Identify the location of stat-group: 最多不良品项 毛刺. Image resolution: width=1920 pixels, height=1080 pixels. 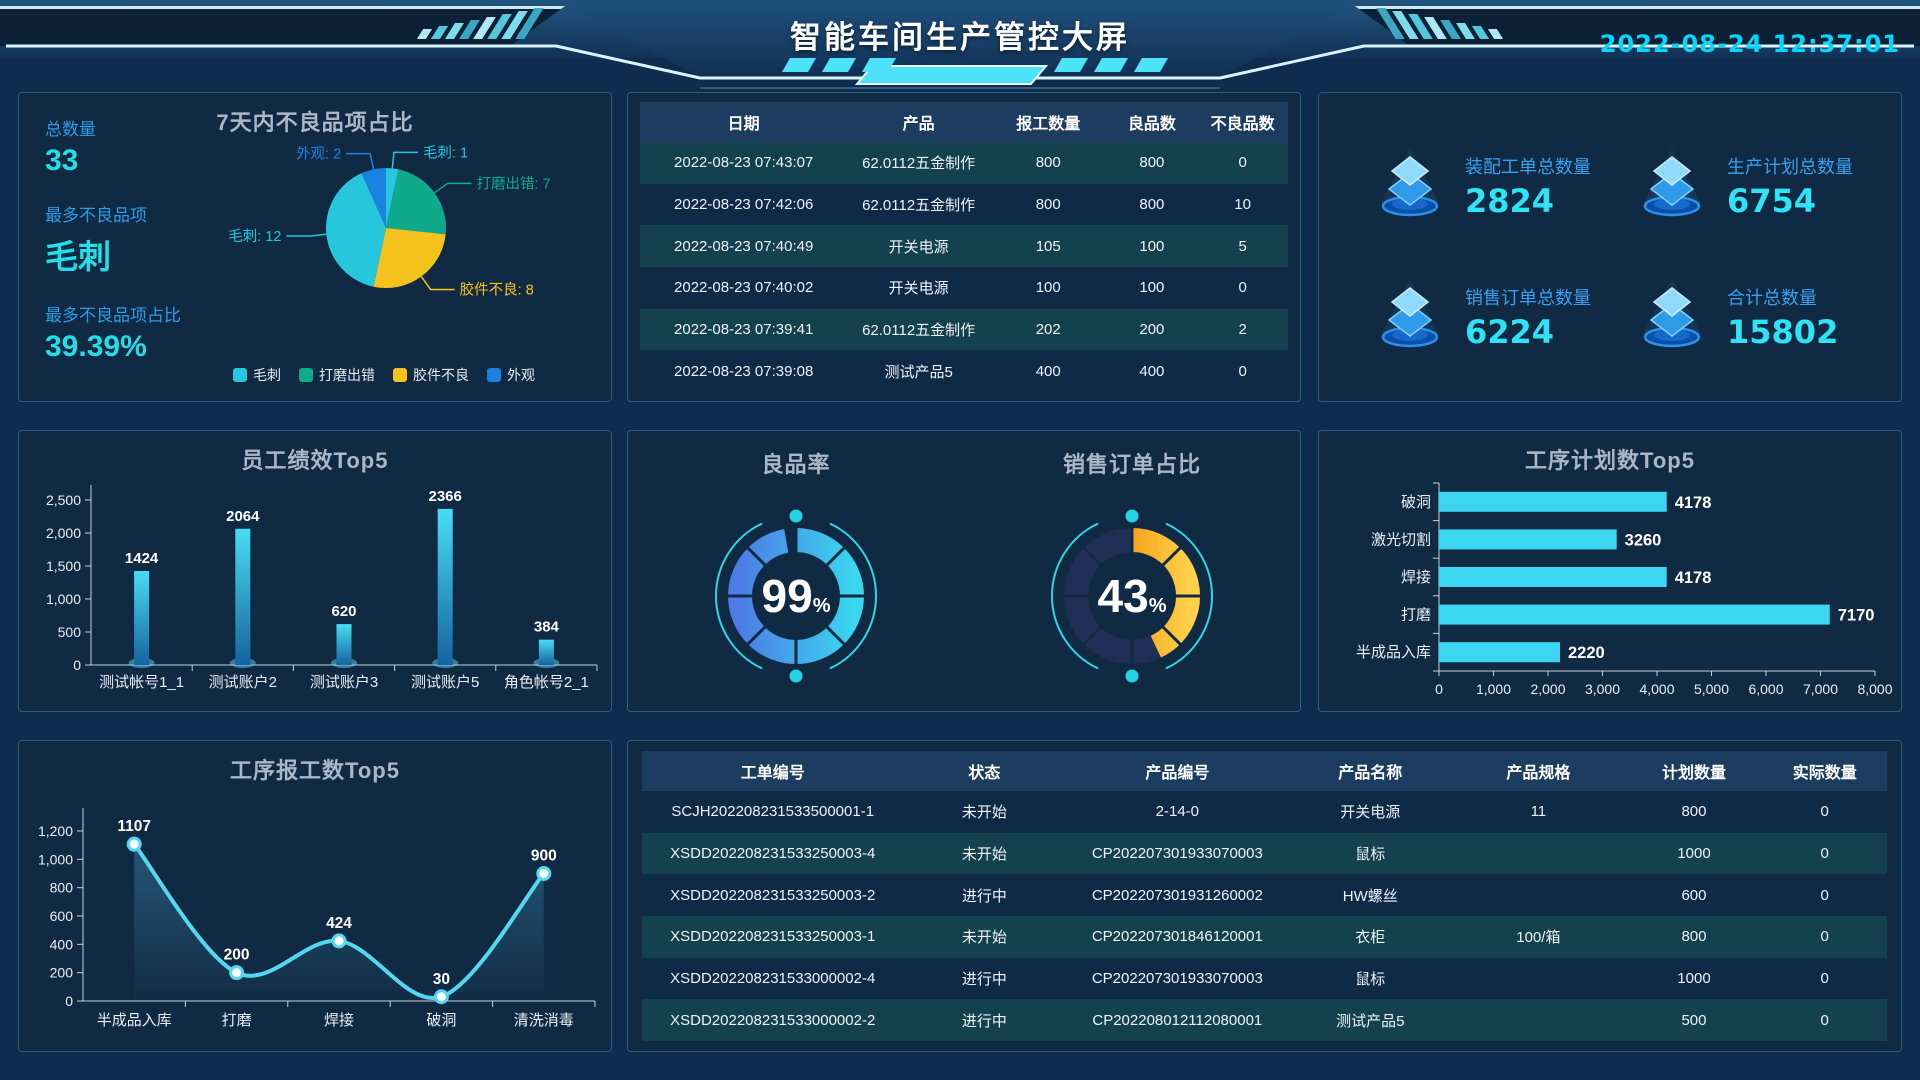
(130, 239).